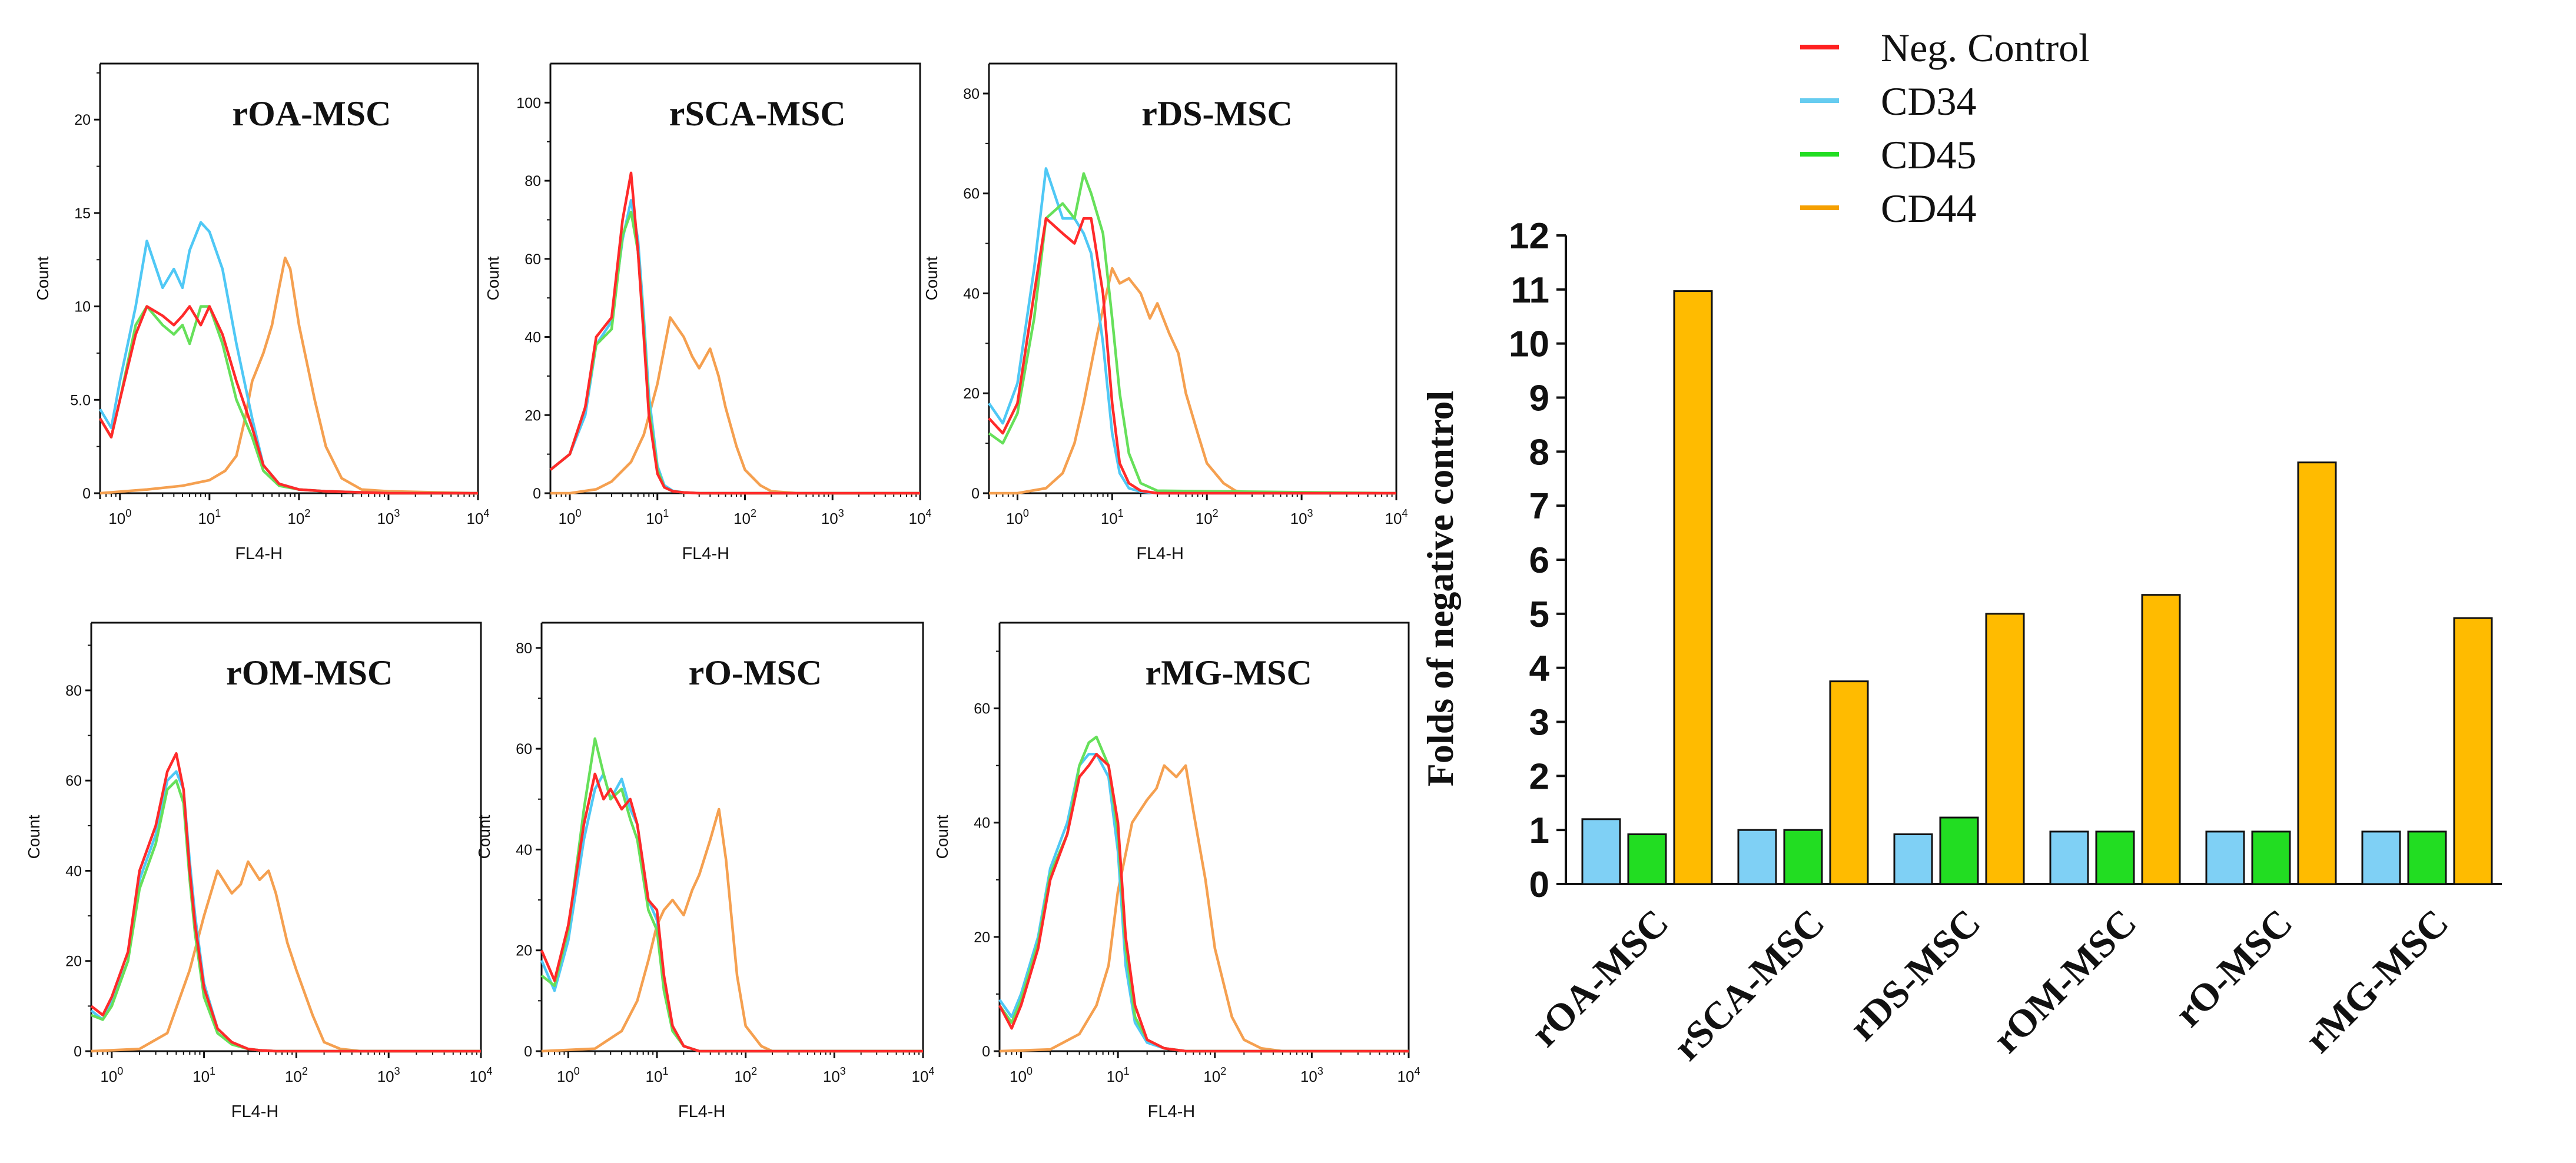  What do you see at coordinates (1929, 208) in the screenshot?
I see `legend-label: CD44` at bounding box center [1929, 208].